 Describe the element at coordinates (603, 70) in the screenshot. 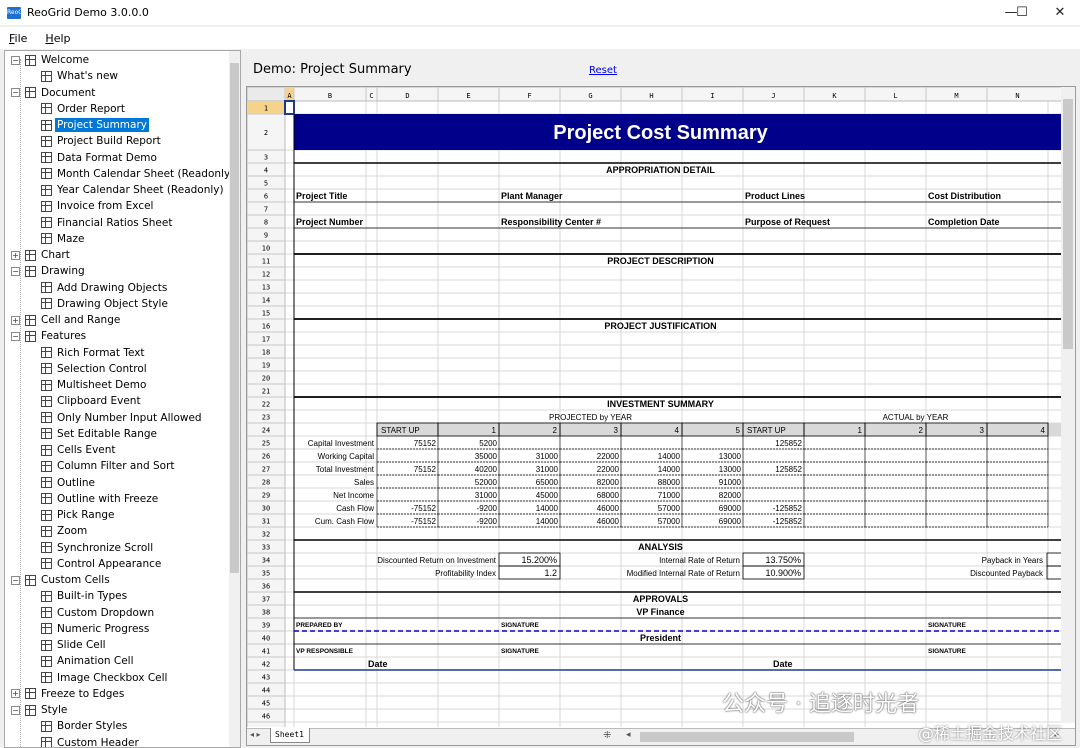

I see `reset-link: Reset` at that location.